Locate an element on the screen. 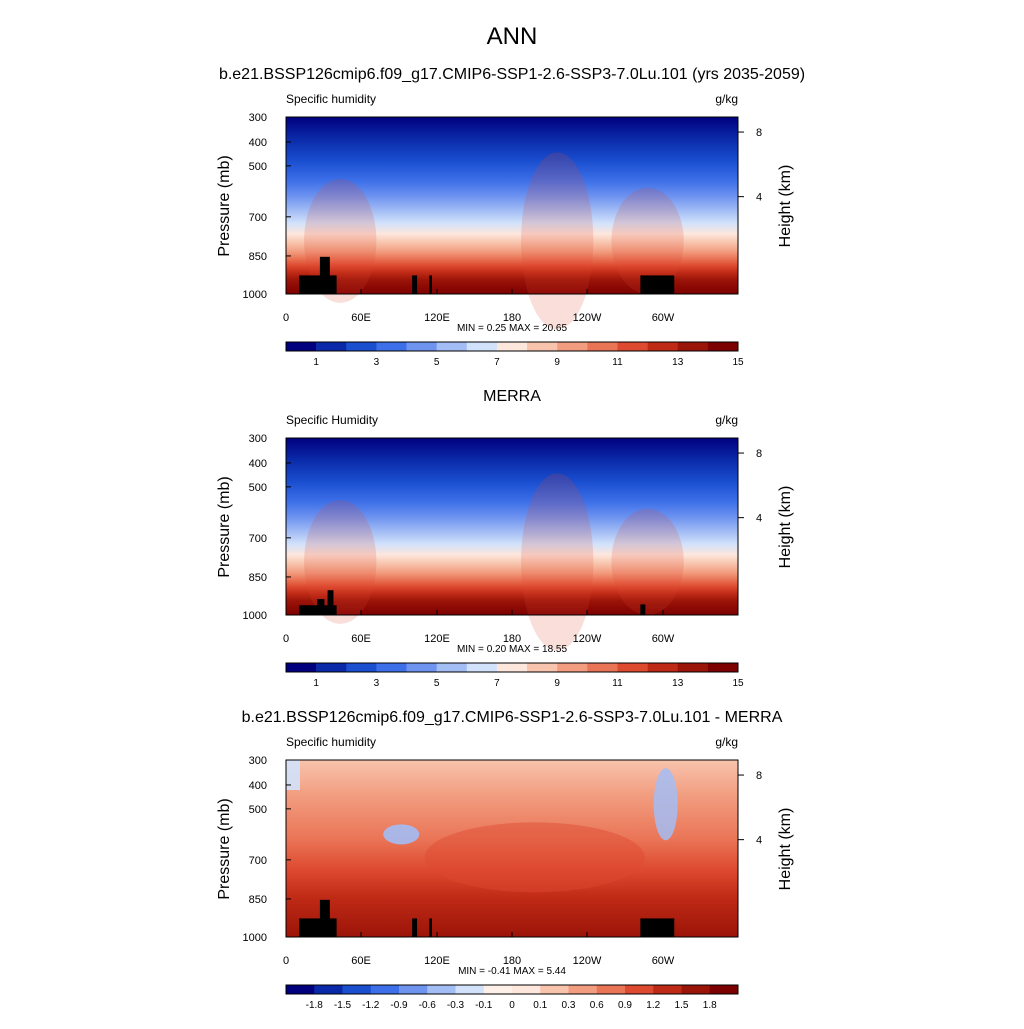 This screenshot has height=1029, width=1024. y2-tick-label: 4 is located at coordinates (759, 519).